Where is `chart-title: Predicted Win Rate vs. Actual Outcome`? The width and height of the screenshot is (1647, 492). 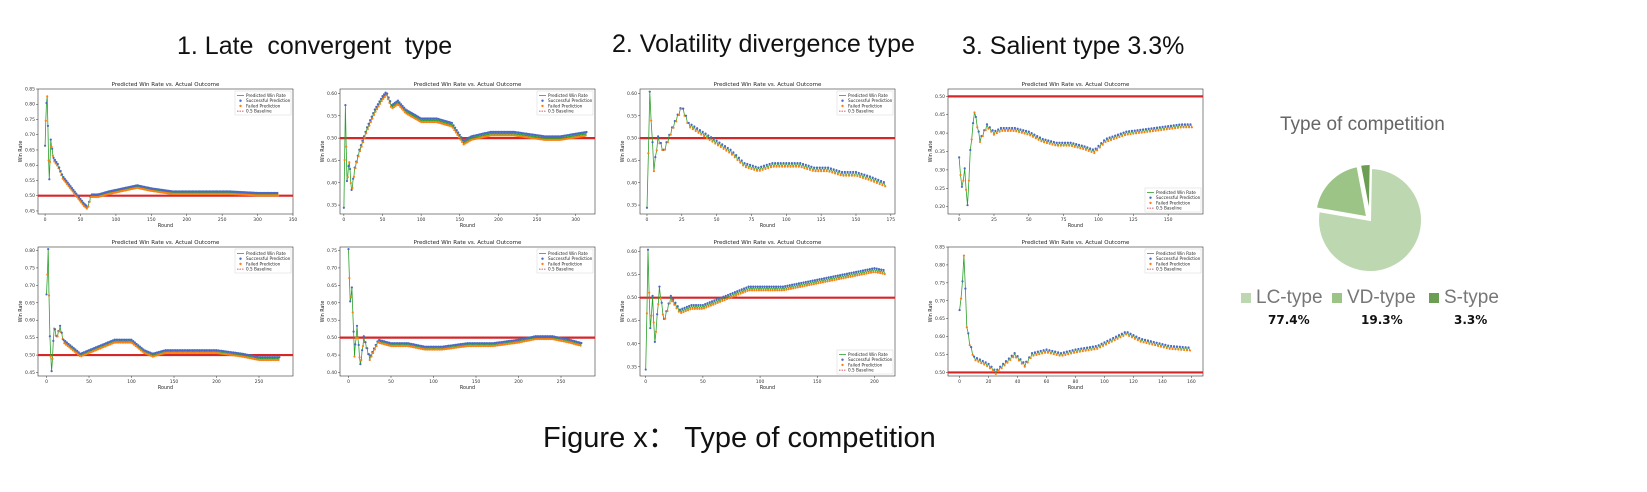 chart-title: Predicted Win Rate vs. Actual Outcome is located at coordinates (1076, 85).